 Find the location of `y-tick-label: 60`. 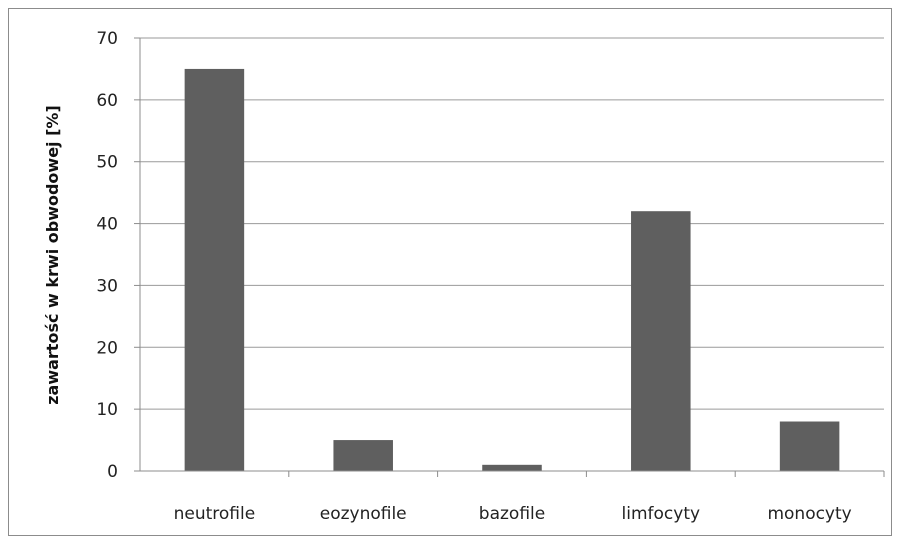

y-tick-label: 60 is located at coordinates (107, 101).